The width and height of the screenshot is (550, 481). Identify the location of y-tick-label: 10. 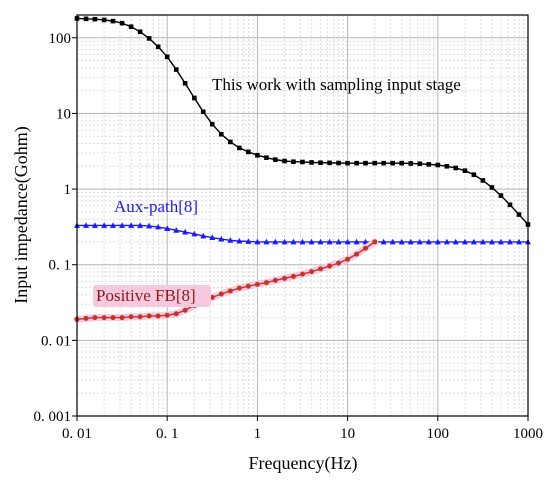
(63, 114).